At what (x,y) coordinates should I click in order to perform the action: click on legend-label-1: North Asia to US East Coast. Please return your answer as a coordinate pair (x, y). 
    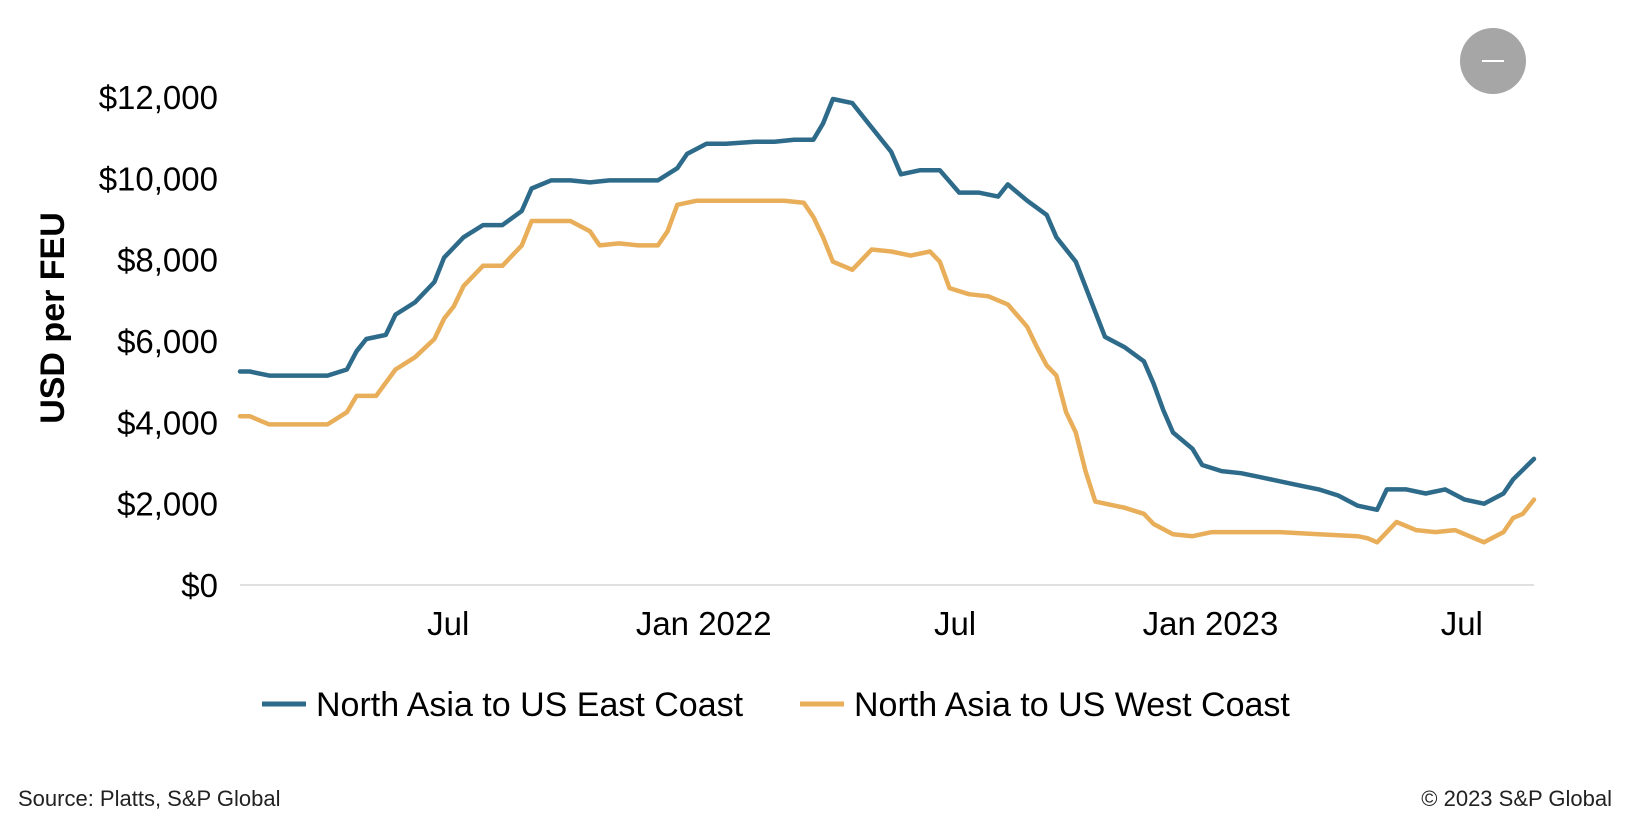
    Looking at the image, I should click on (530, 705).